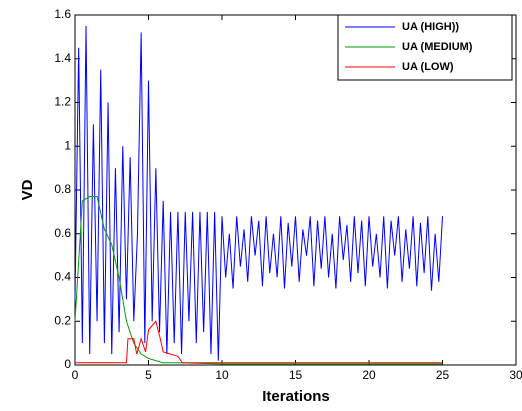  Describe the element at coordinates (67, 364) in the screenshot. I see `y-tick-label: 0` at that location.